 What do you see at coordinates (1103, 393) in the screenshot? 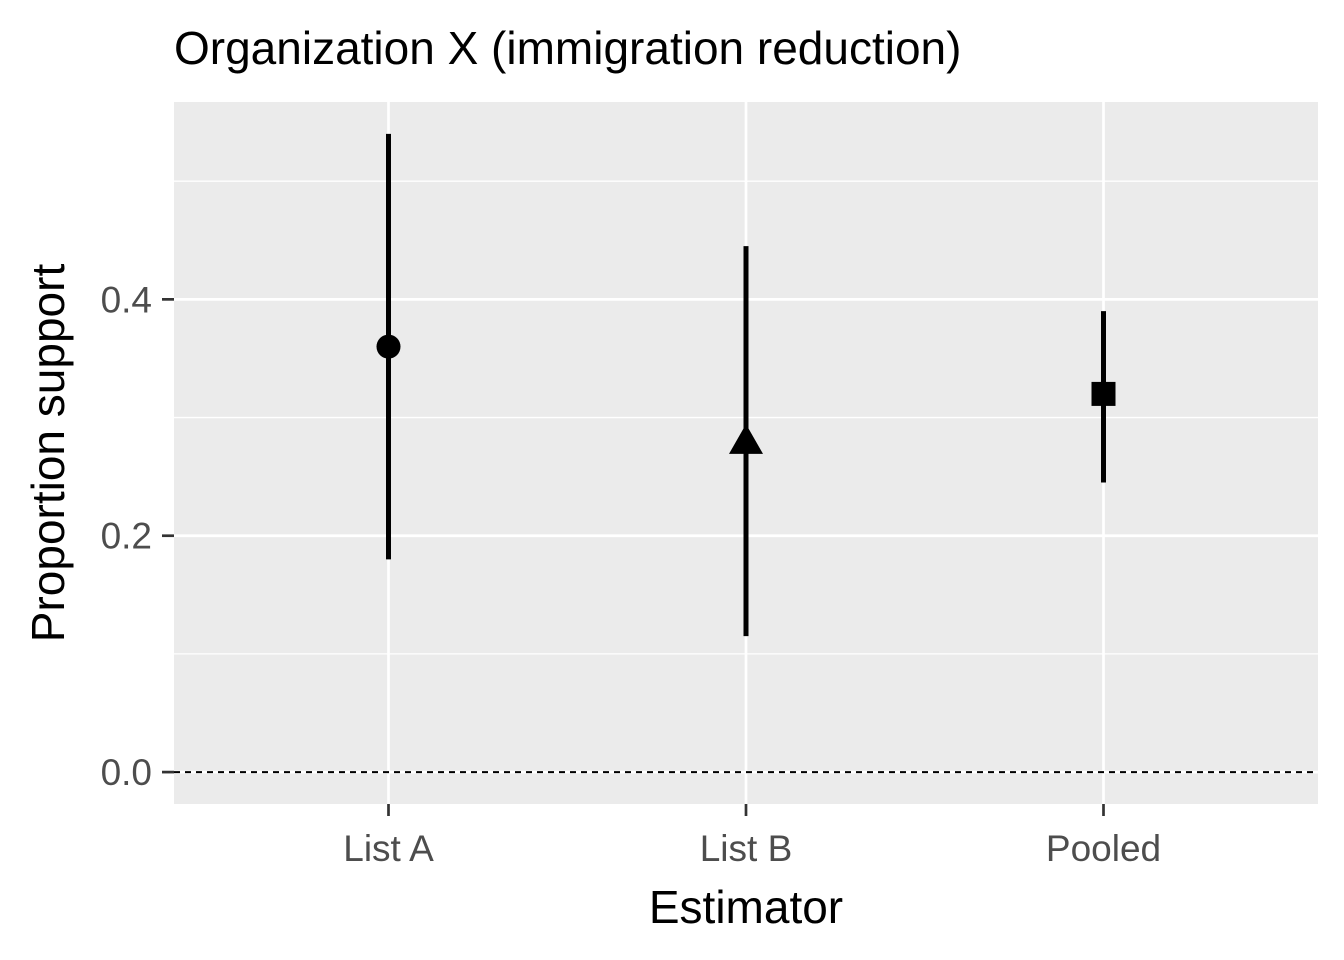
I see `square-marker` at bounding box center [1103, 393].